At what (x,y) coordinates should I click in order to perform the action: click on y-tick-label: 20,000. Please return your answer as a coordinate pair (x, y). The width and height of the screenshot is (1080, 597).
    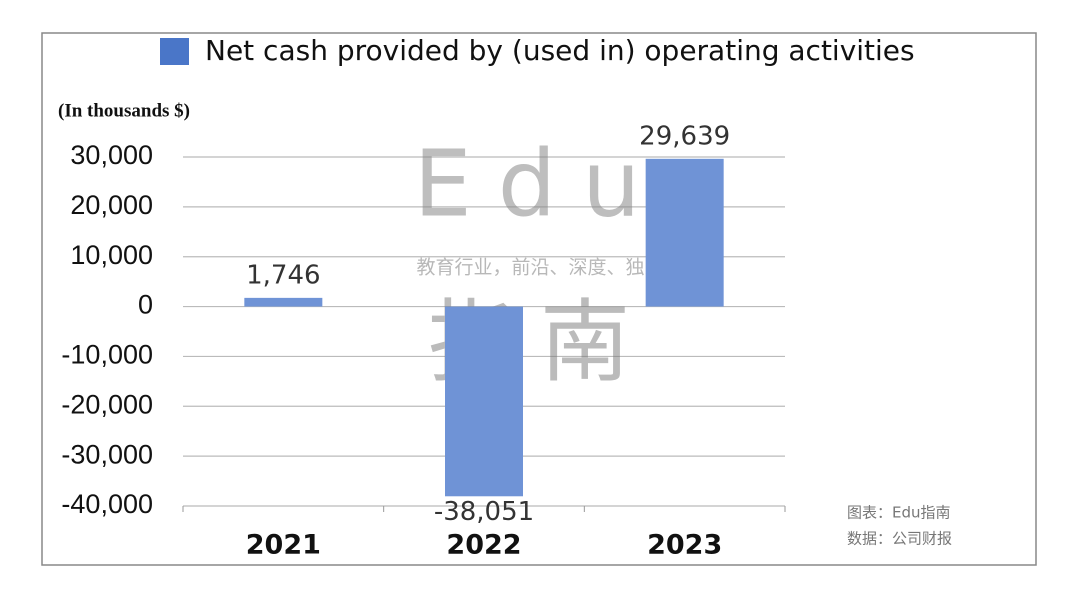
    Looking at the image, I should click on (111, 205).